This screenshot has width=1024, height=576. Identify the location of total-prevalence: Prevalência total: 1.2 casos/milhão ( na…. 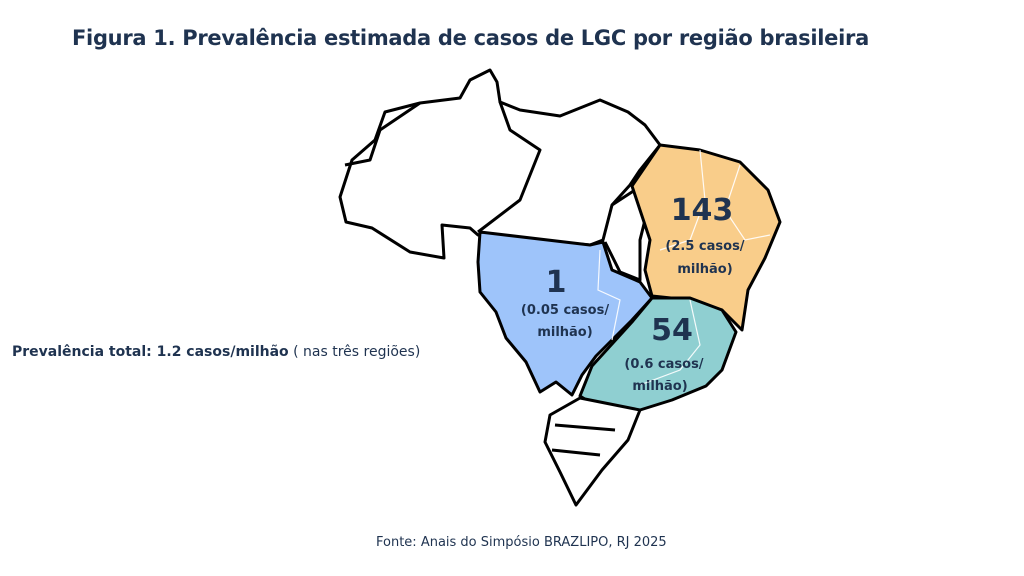
(216, 352).